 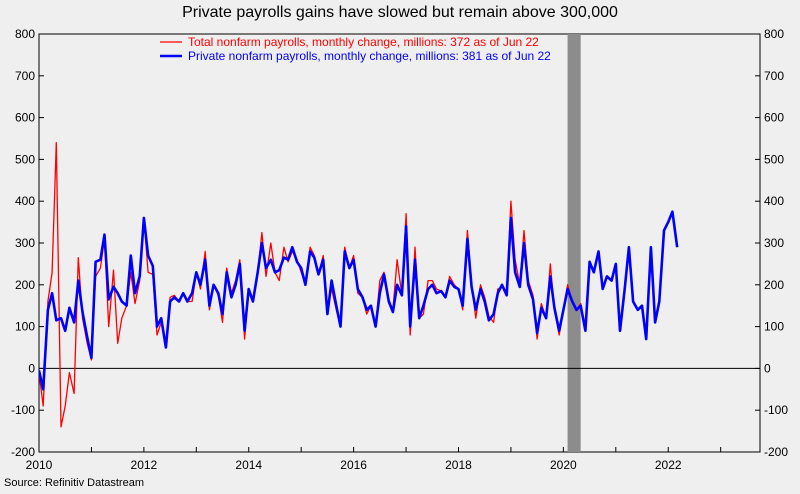 What do you see at coordinates (574, 243) in the screenshot?
I see `recession-band` at bounding box center [574, 243].